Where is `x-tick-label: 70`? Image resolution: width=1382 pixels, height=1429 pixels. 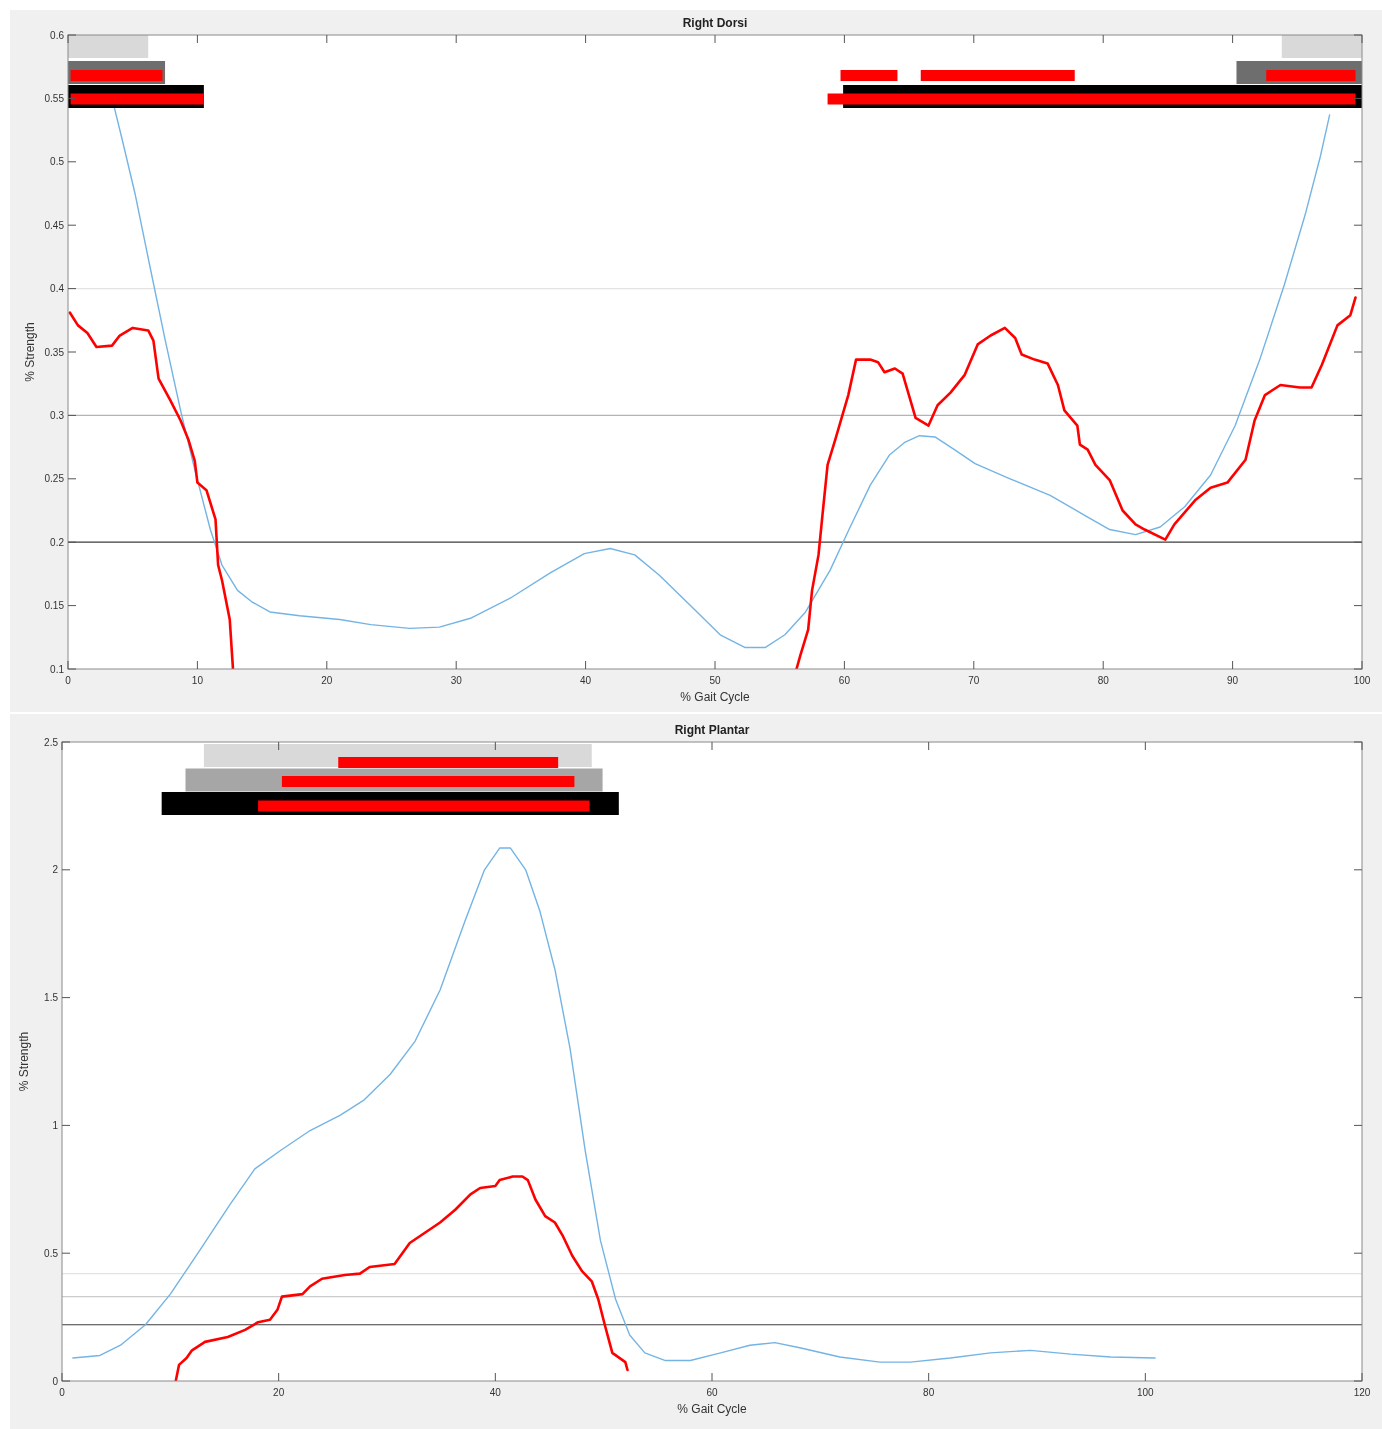
x-tick-label: 70 is located at coordinates (974, 680).